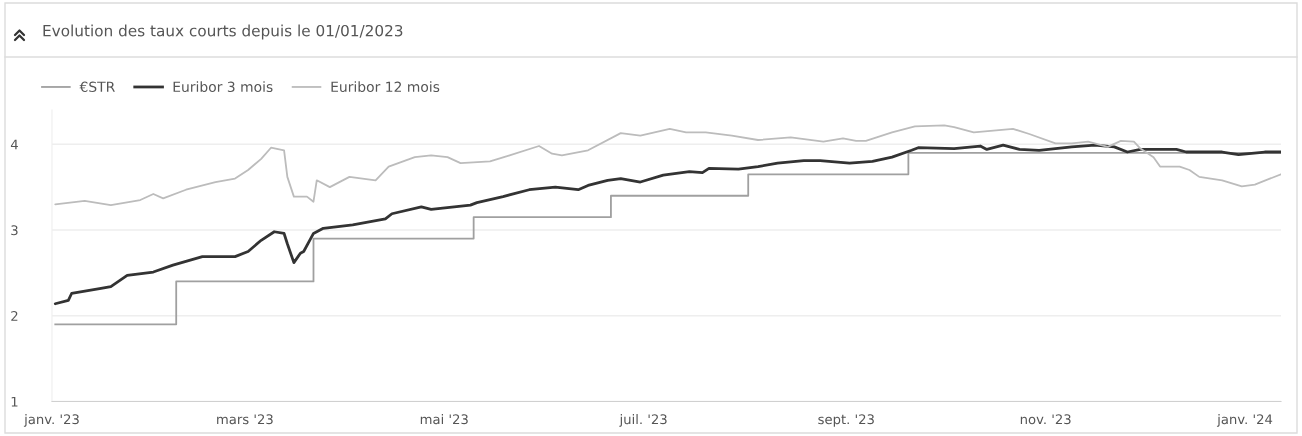 The image size is (1302, 436). Describe the element at coordinates (1244, 420) in the screenshot. I see `x-tick-label: janv. '24` at that location.